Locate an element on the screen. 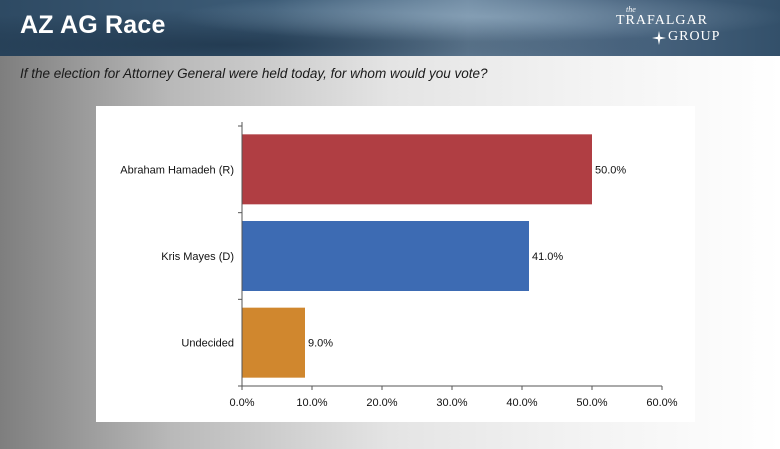 This screenshot has width=780, height=449. logo-line2: GROUP is located at coordinates (694, 36).